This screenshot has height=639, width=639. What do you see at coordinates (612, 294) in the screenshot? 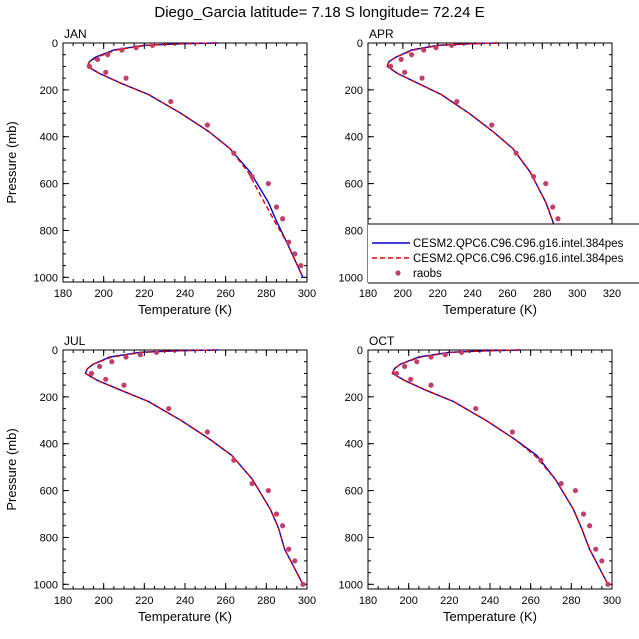
I see `x-tick-label: 320` at bounding box center [612, 294].